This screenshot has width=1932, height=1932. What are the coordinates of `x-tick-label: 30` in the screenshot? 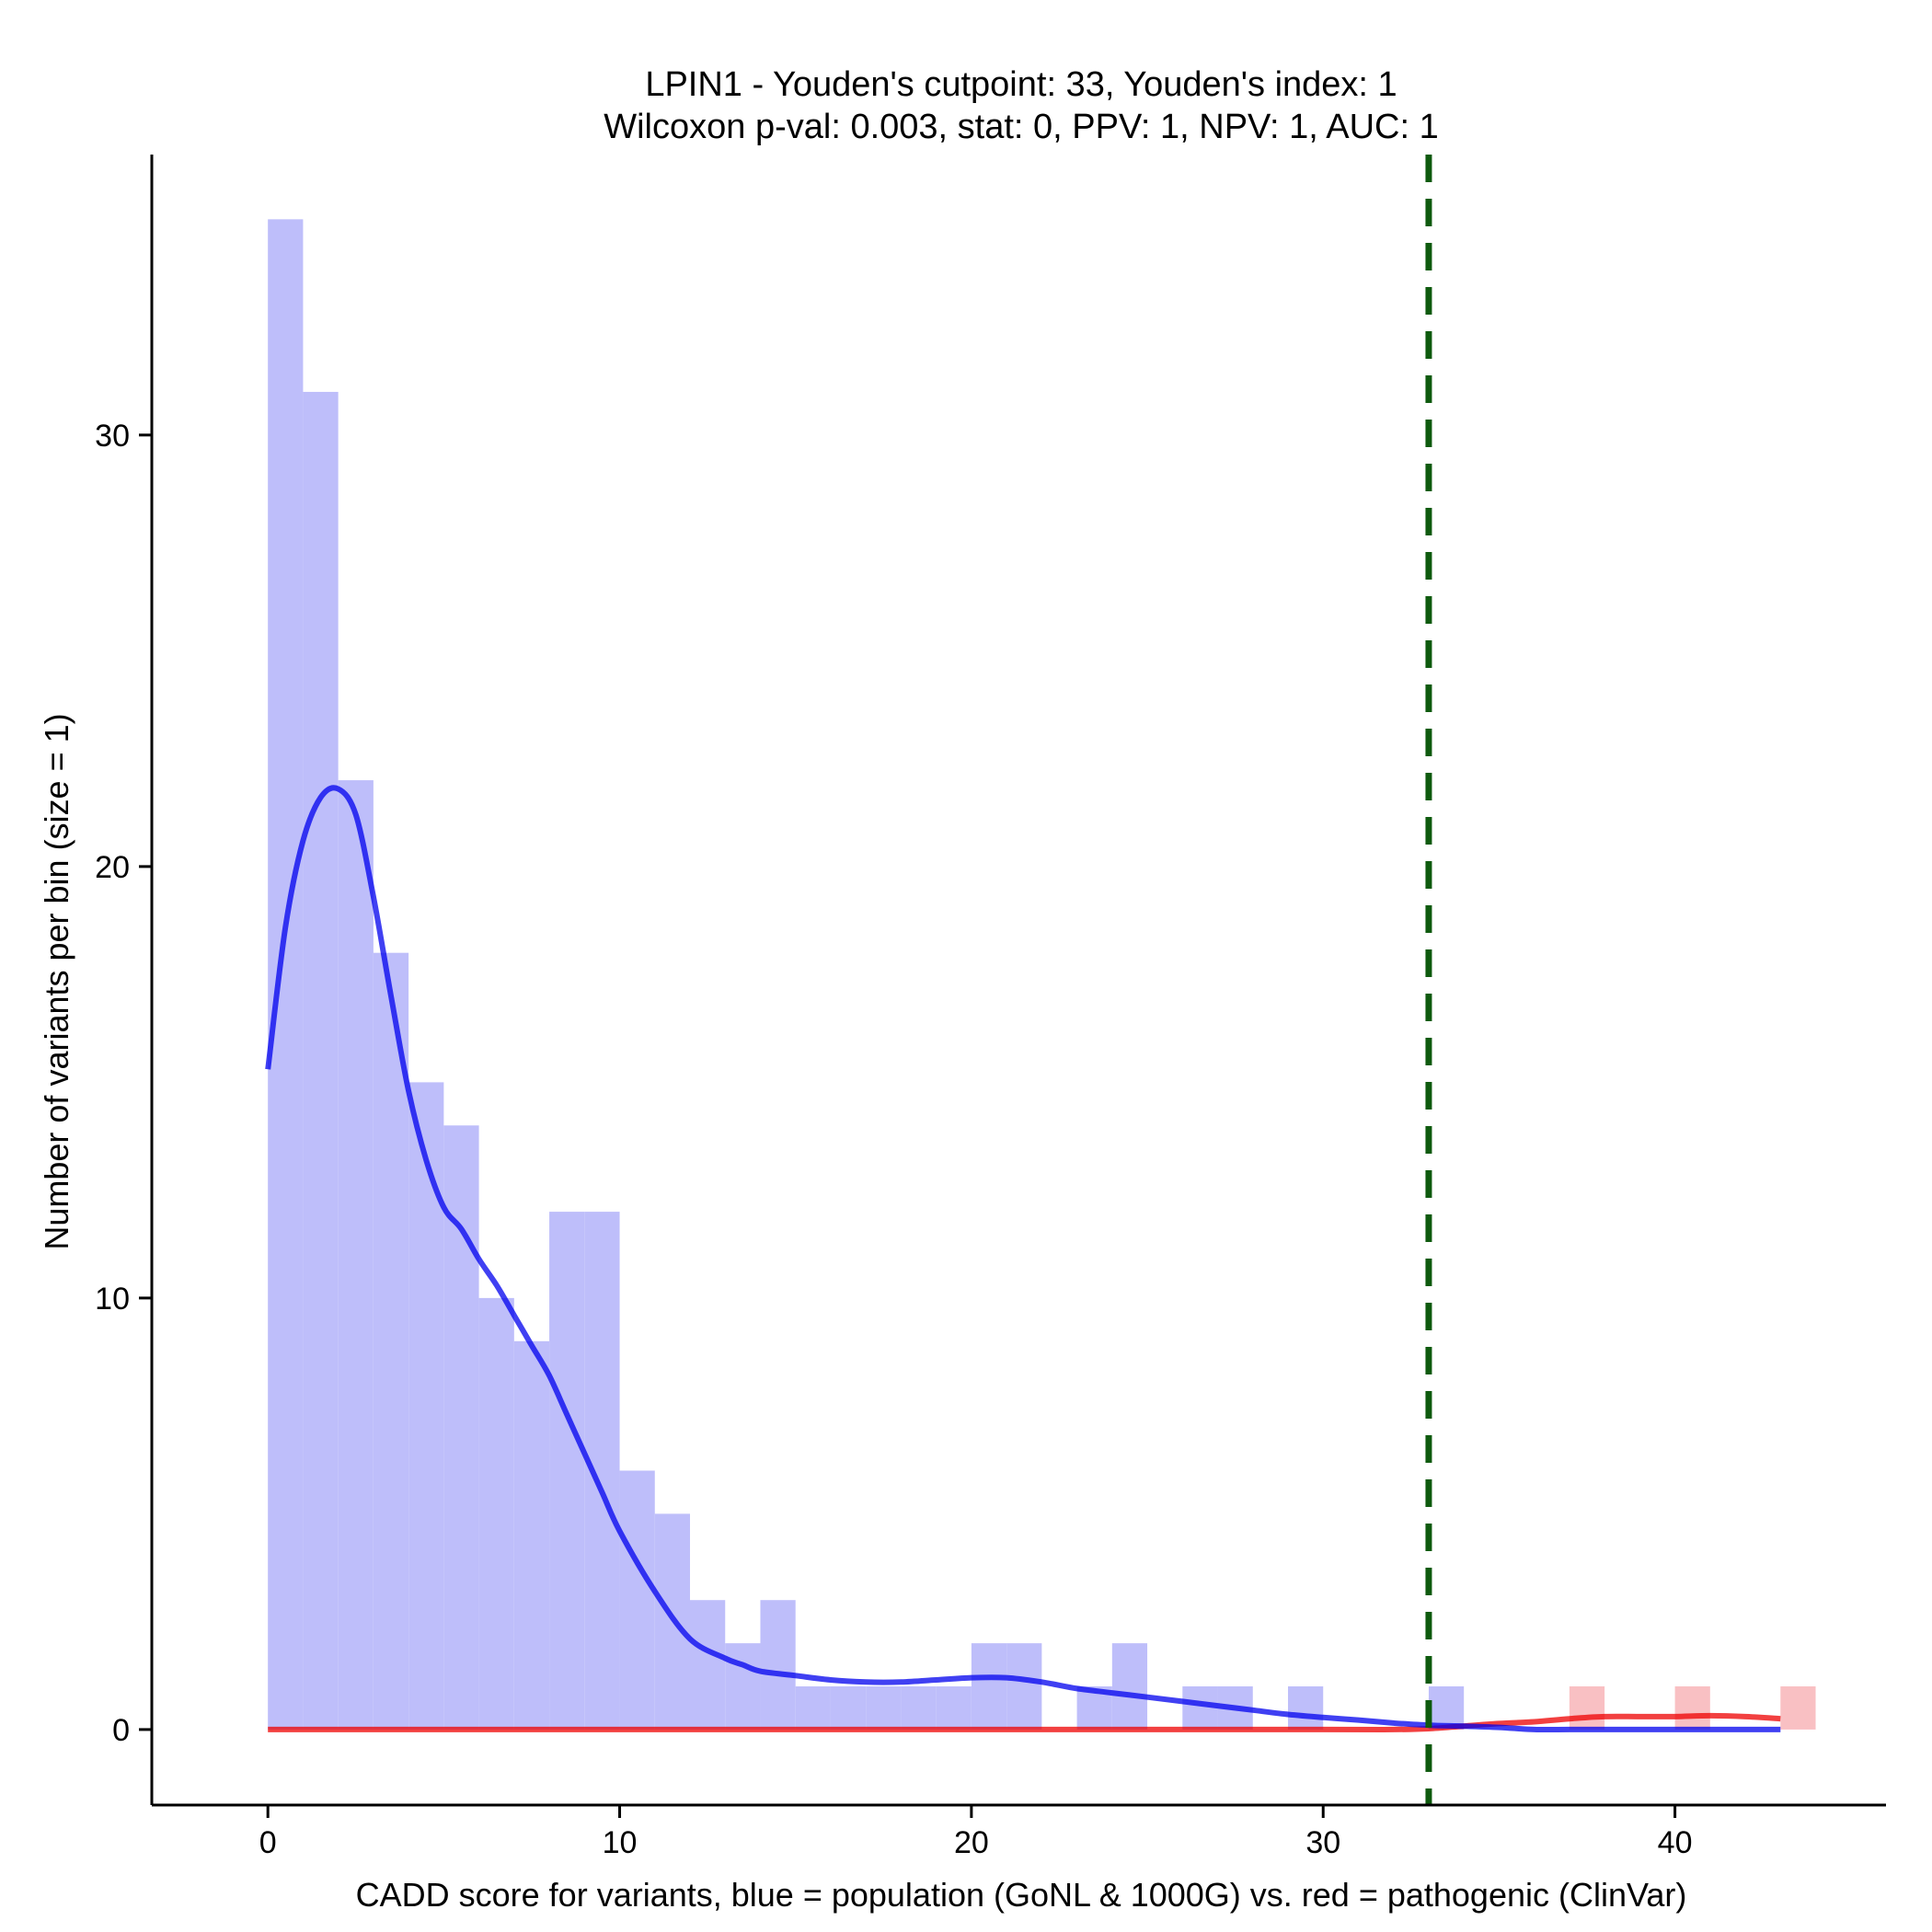 It's located at (1322, 1842).